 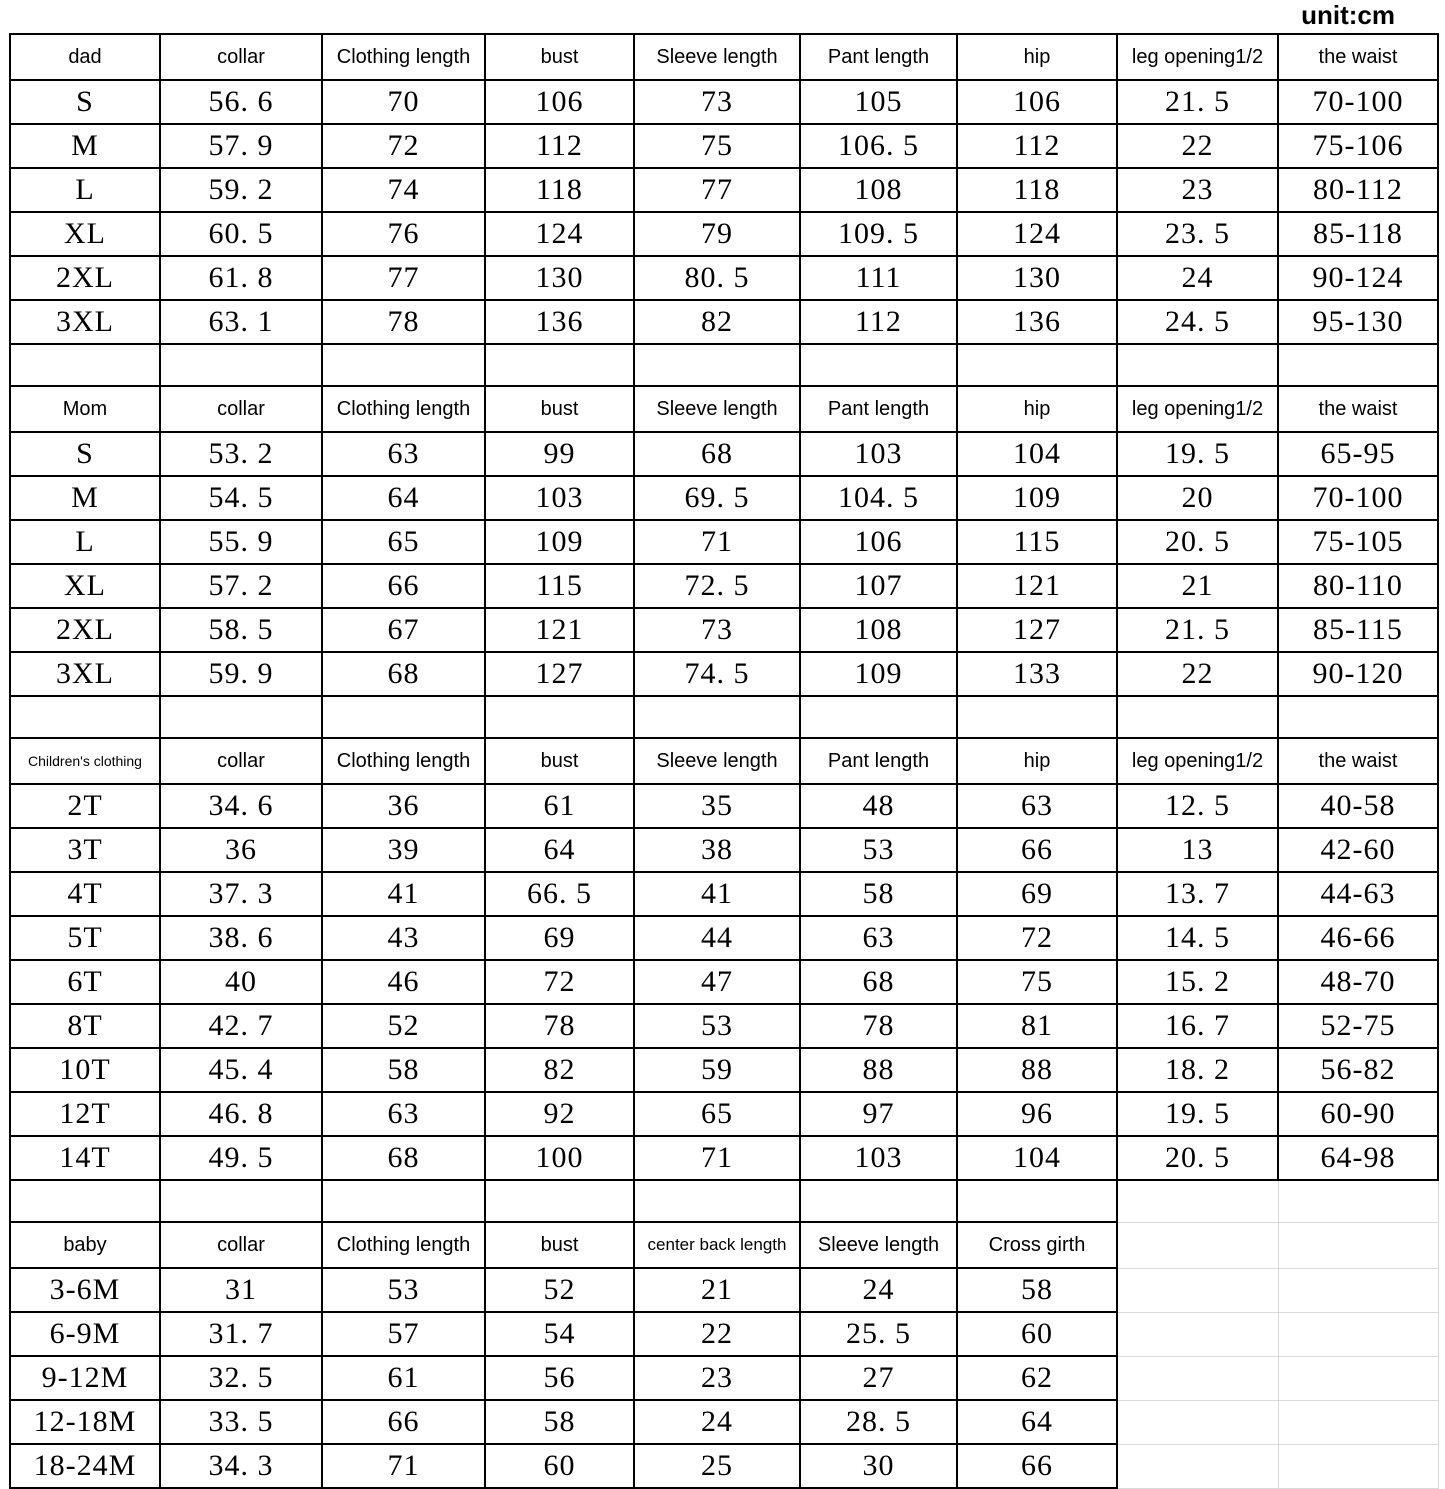 I want to click on size-cell: 3XL, so click(x=85, y=674).